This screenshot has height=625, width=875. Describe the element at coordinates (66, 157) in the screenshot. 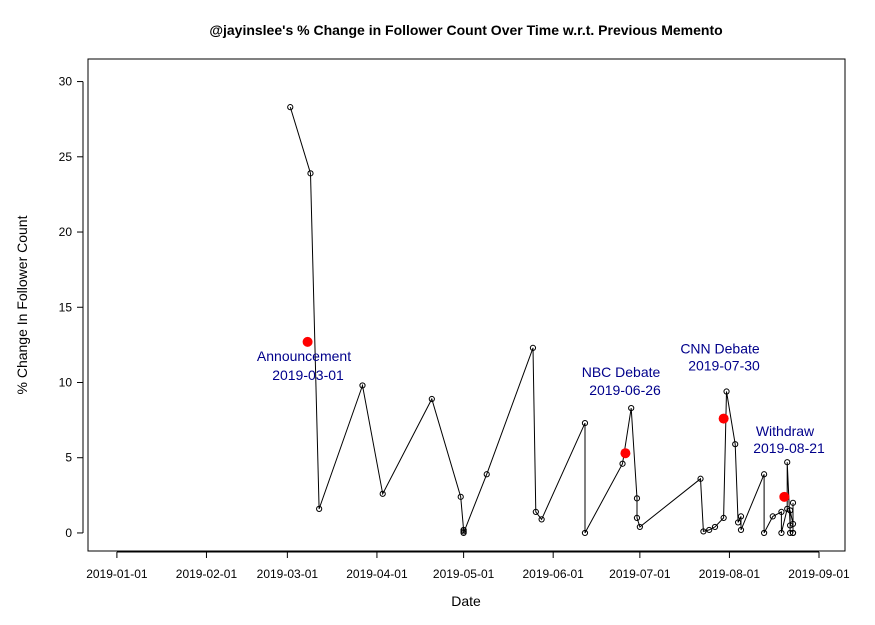

I see `y-tick-label: 25` at that location.